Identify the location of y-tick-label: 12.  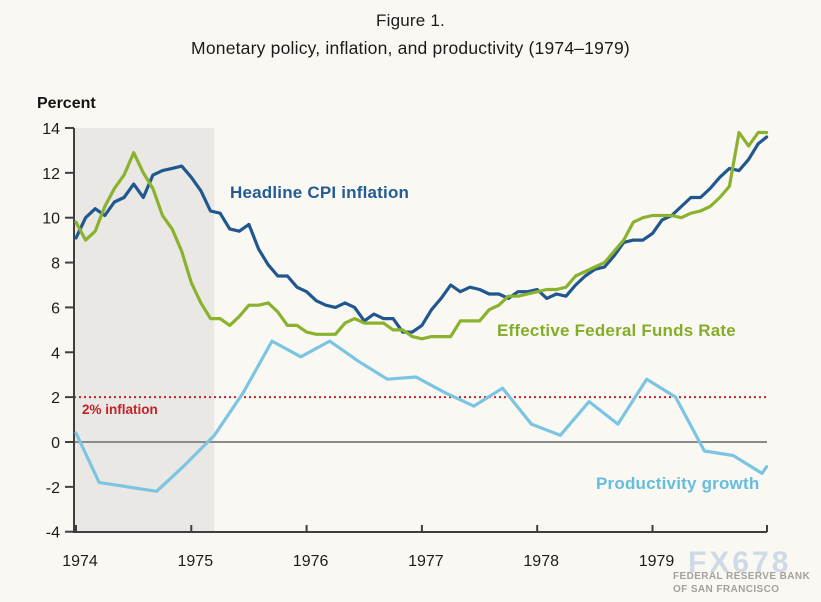
(51, 174).